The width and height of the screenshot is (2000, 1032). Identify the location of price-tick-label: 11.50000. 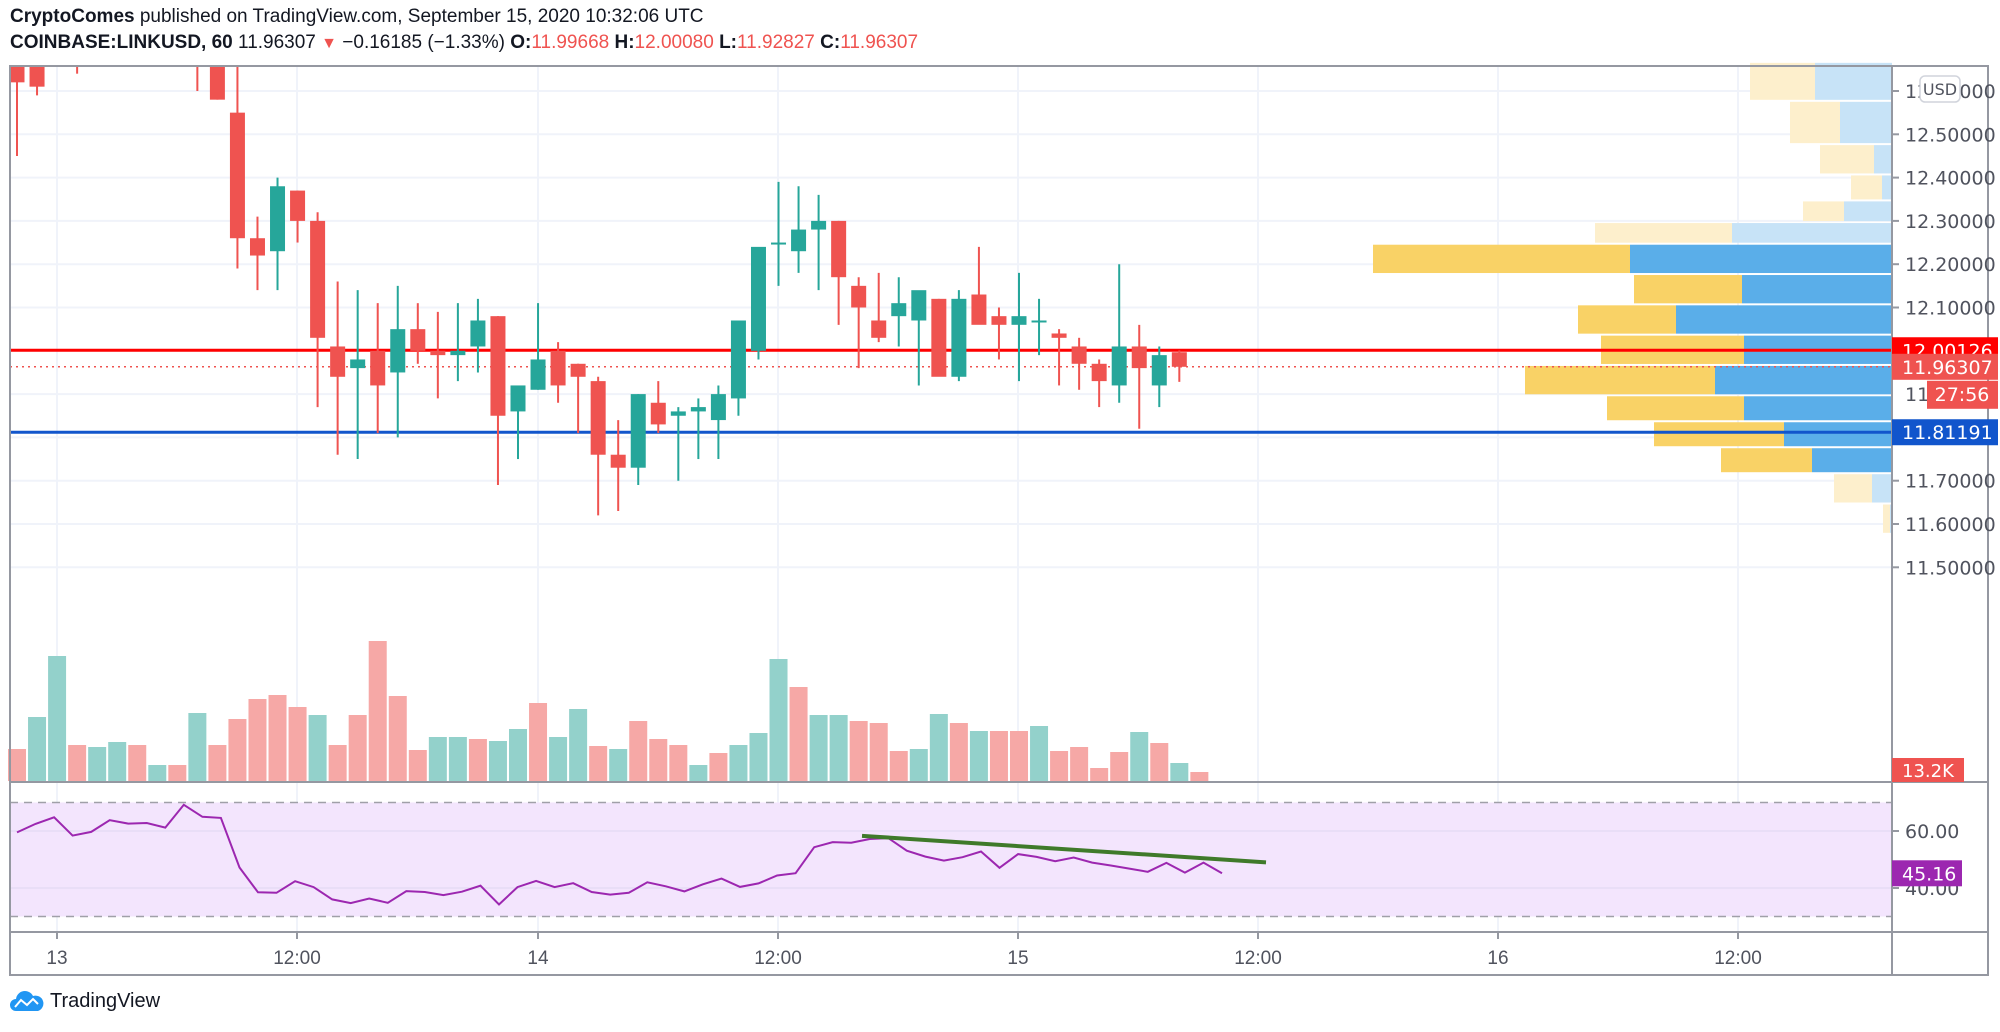
(1950, 568).